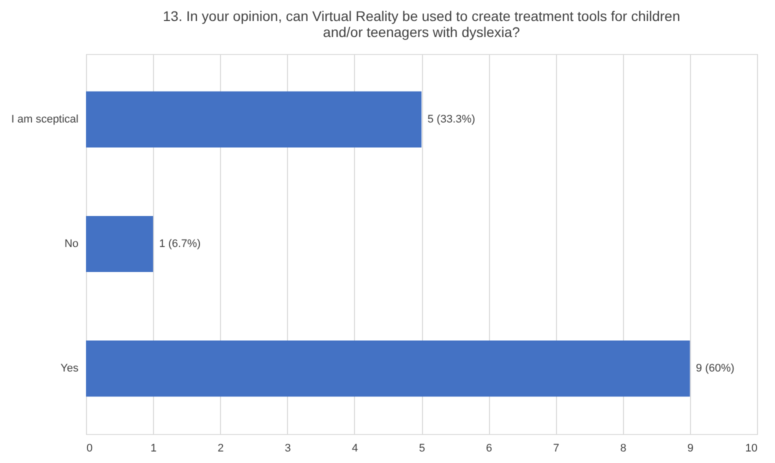 The height and width of the screenshot is (463, 775). Describe the element at coordinates (180, 244) in the screenshot. I see `data-label: 1 (6.7%)` at that location.